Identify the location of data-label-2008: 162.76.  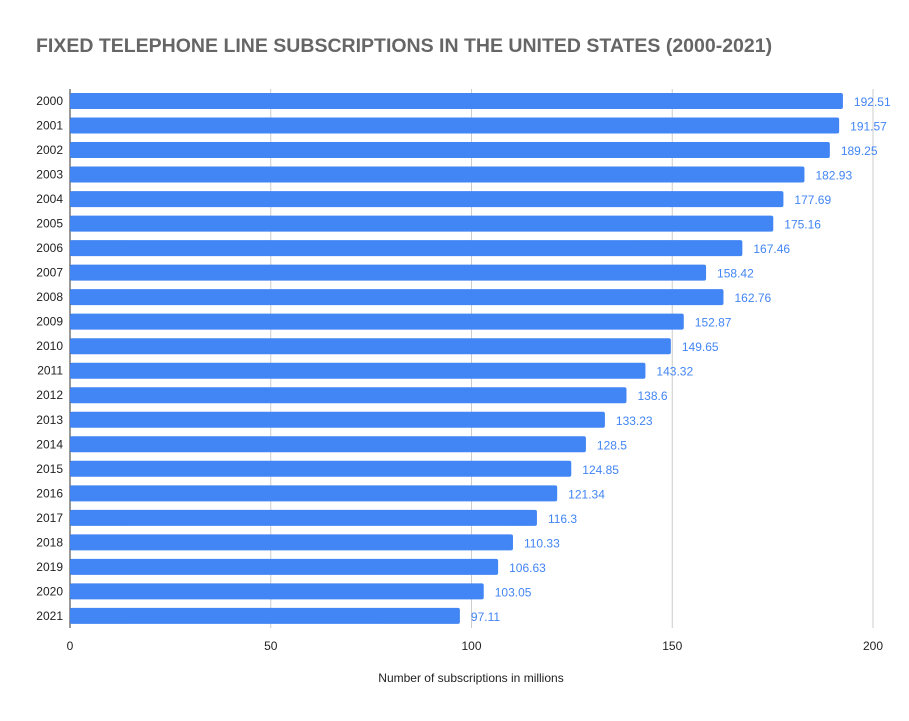
(752, 298).